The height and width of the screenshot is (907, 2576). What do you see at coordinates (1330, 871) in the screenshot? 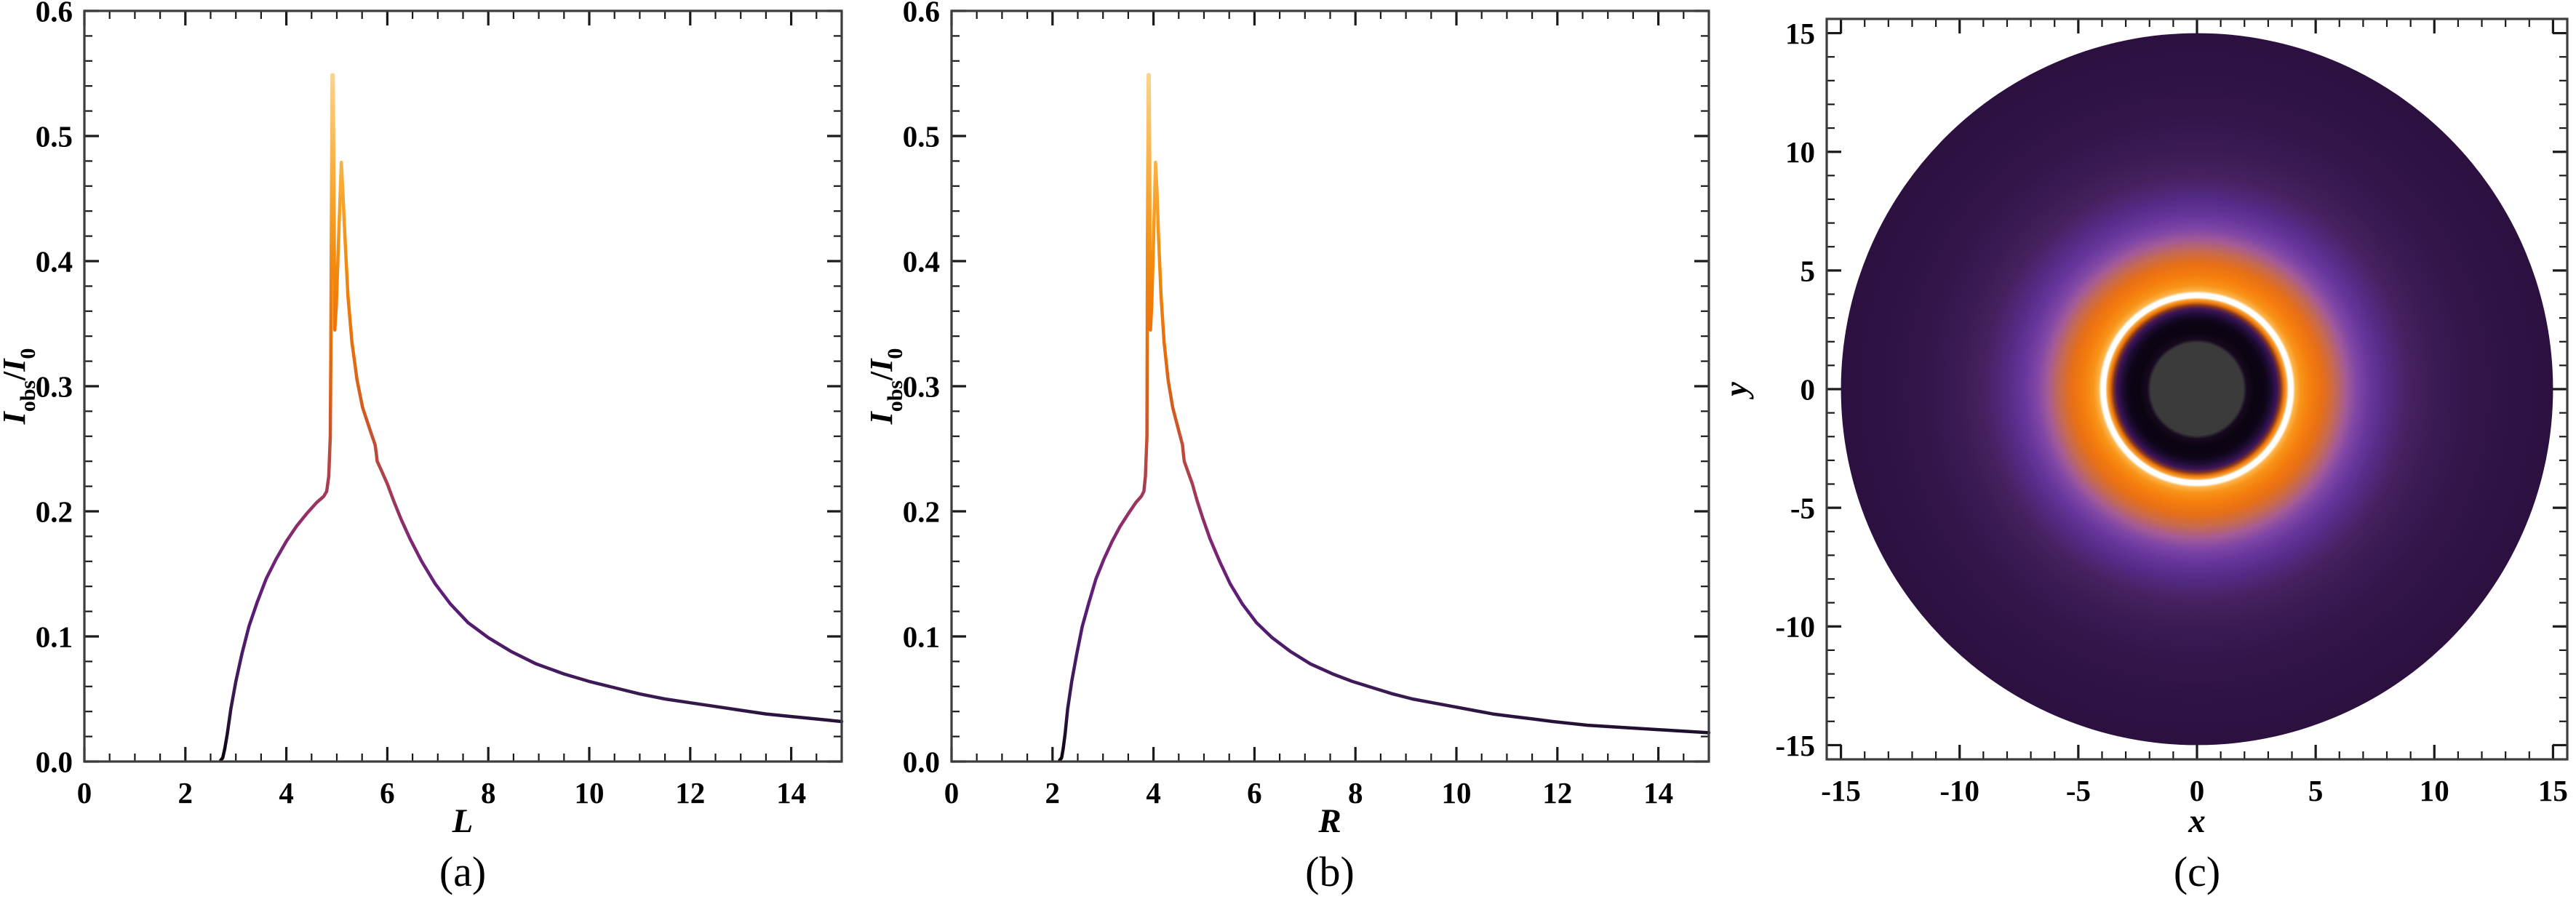
I see `panel-b-caption: (b)` at bounding box center [1330, 871].